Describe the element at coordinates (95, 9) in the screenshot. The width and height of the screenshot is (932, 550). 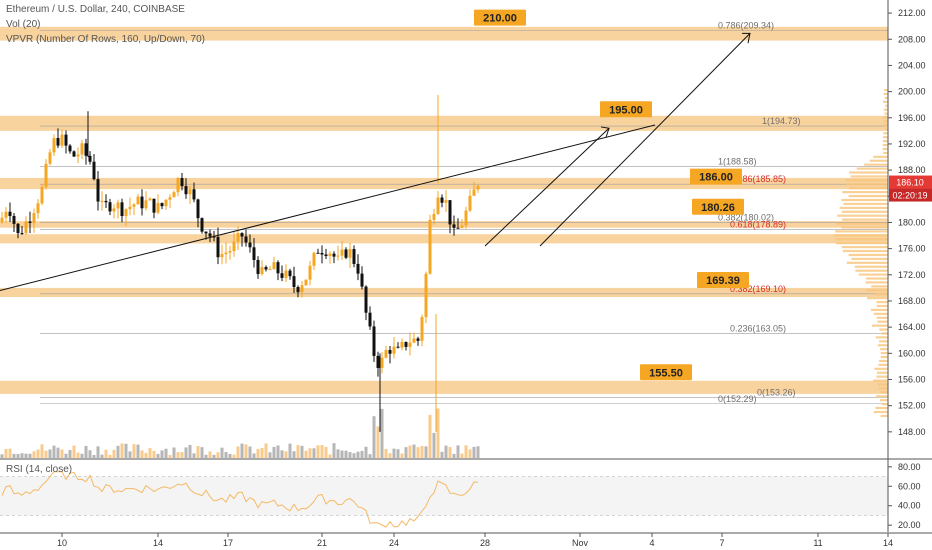
I see `symbol-title: Ethereum / U.S. Dollar, 240, COINBASE` at that location.